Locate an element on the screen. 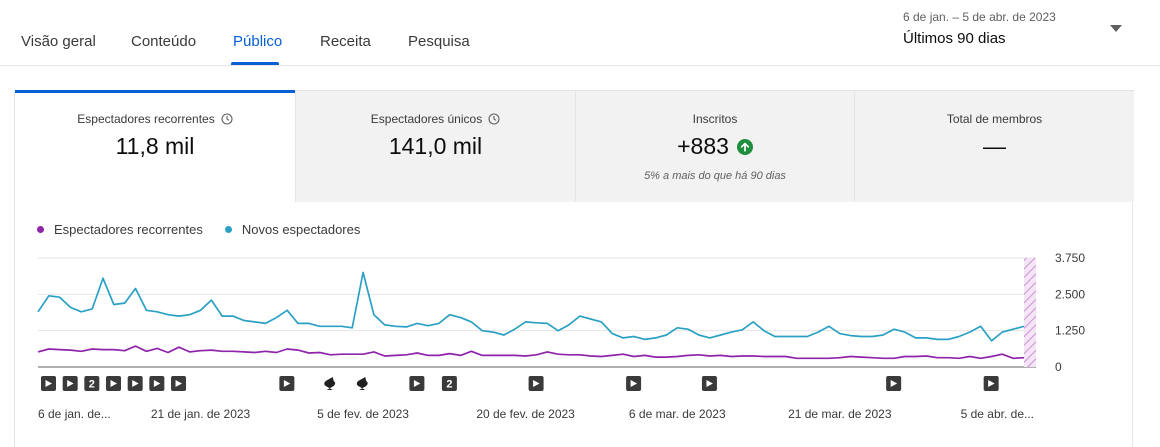 This screenshot has height=447, width=1160. tab-receita: Receita is located at coordinates (345, 41).